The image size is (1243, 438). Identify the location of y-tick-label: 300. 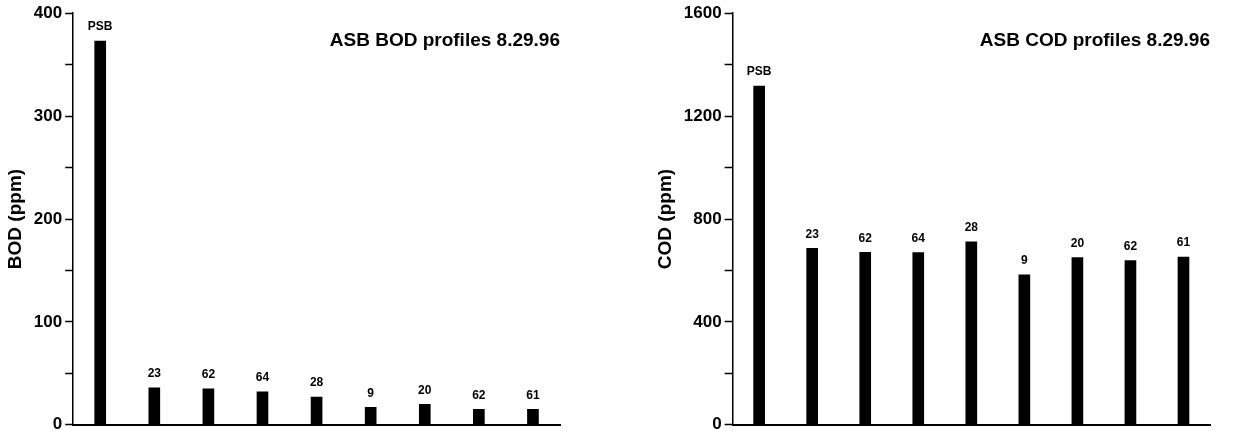
(48, 115).